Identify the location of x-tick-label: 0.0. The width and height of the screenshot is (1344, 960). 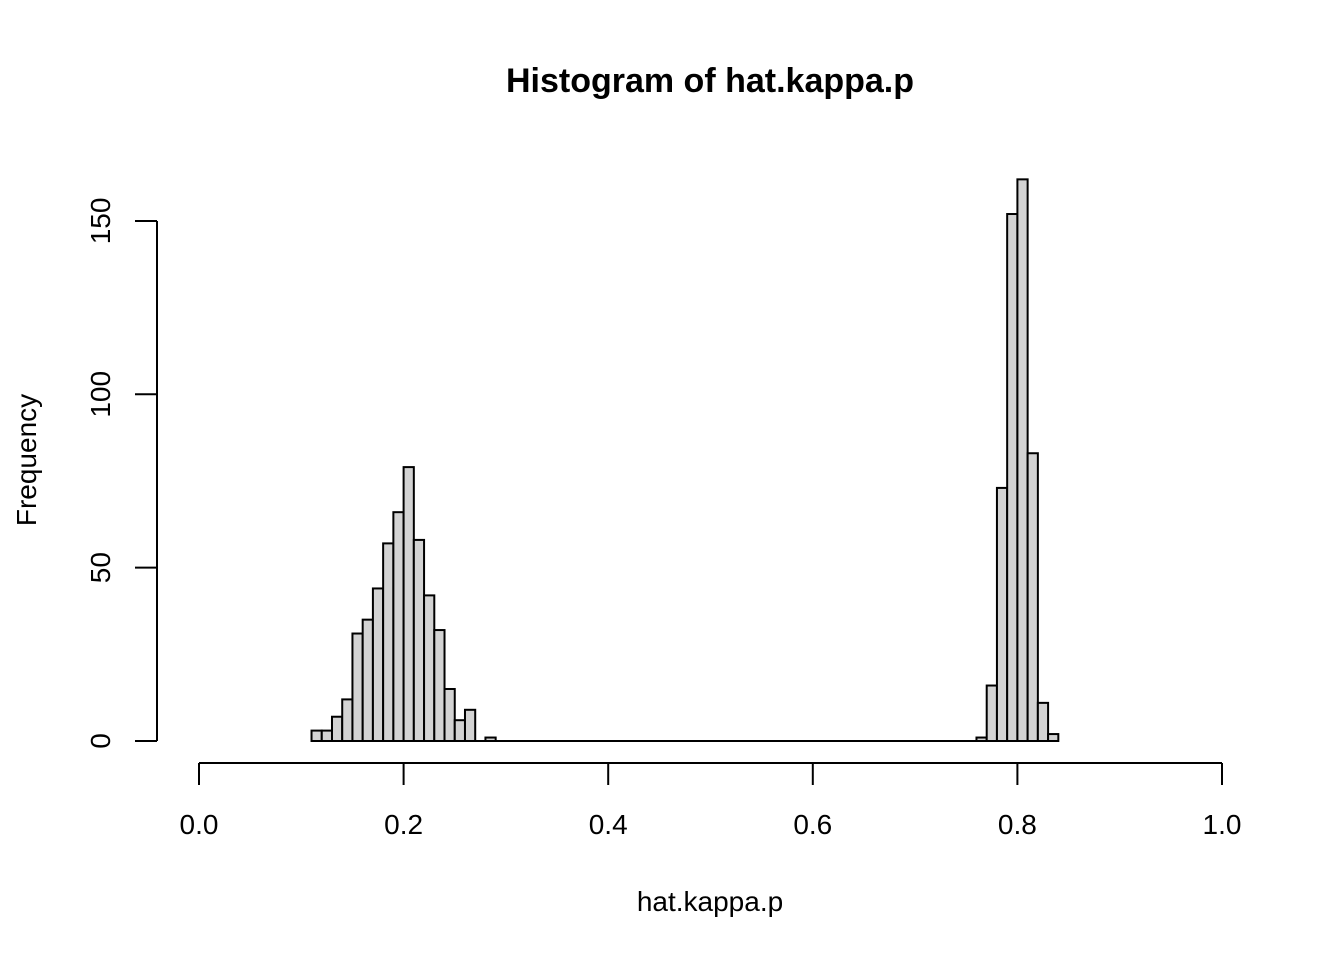
(199, 824).